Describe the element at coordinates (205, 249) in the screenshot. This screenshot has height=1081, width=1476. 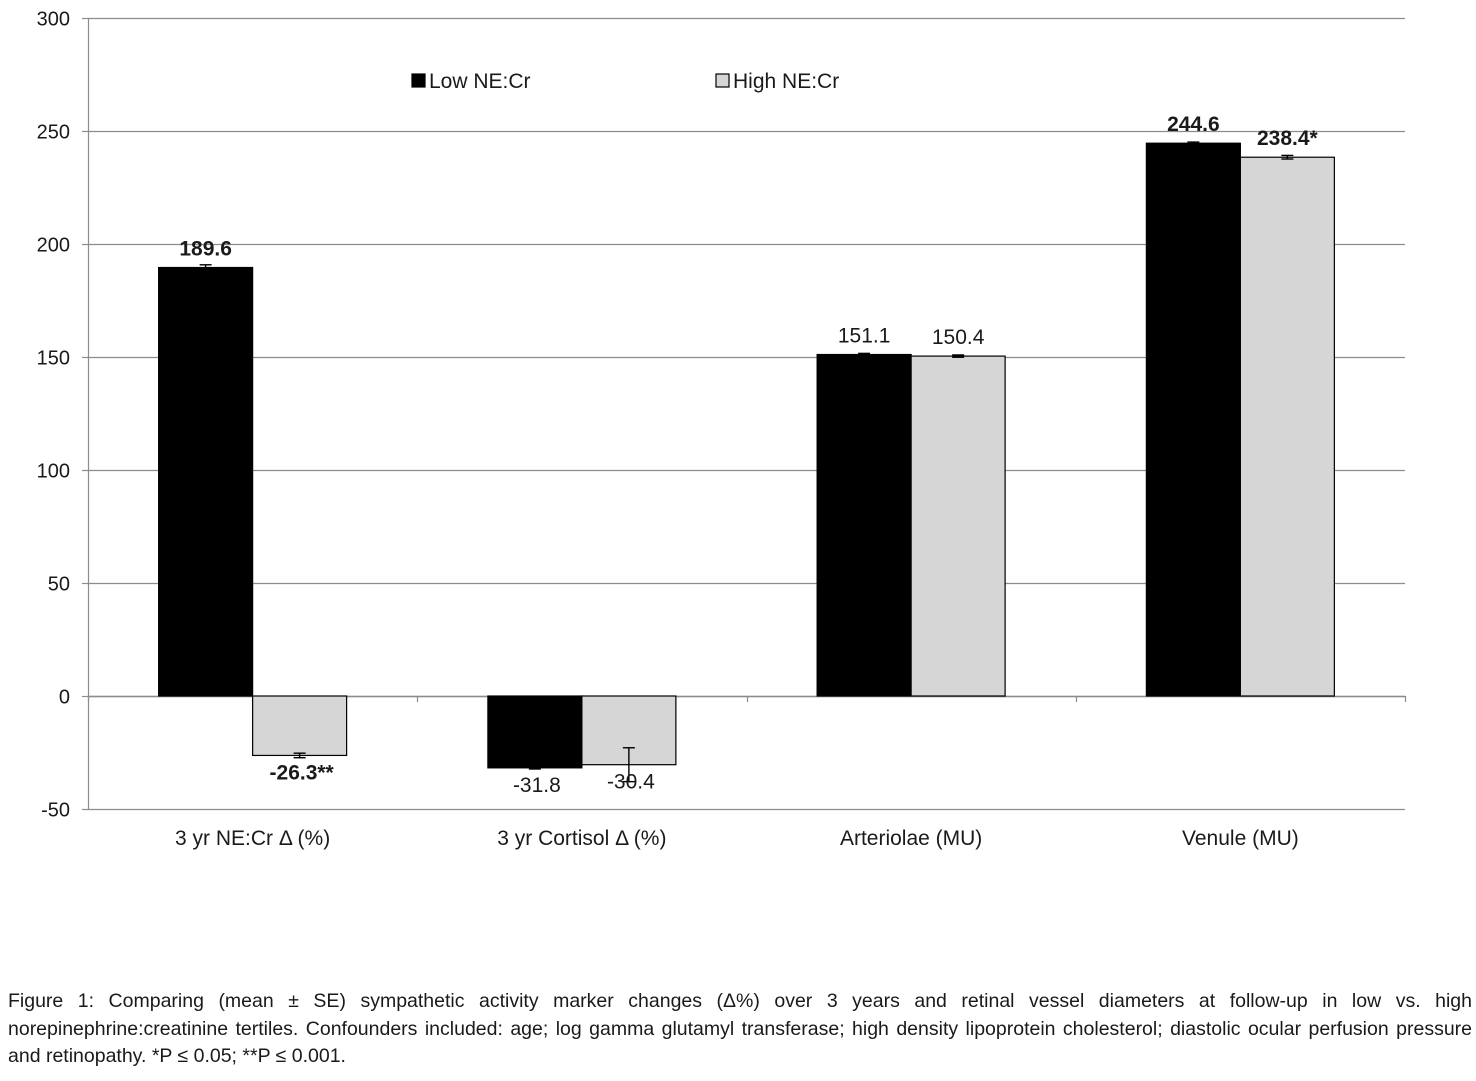
I see `data-label: 189.6` at that location.